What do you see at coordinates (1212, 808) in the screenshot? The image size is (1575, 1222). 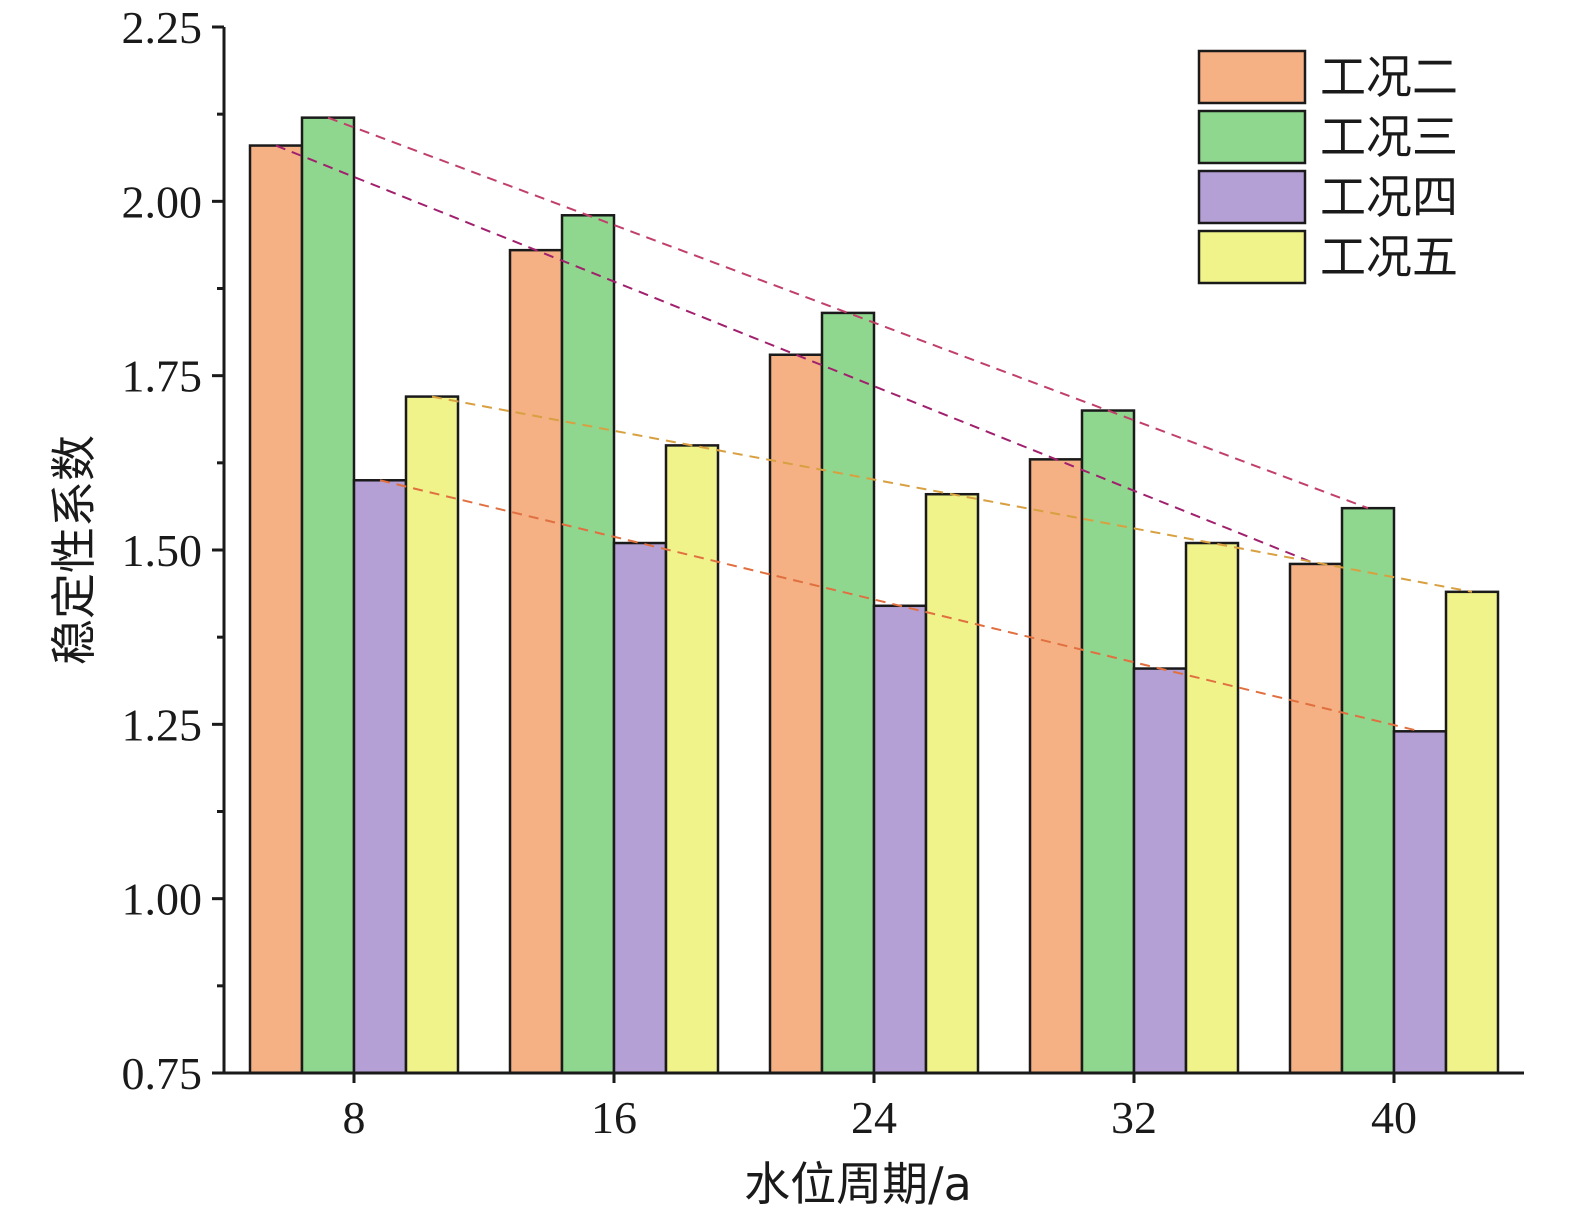 I see `bar-工况五-32` at bounding box center [1212, 808].